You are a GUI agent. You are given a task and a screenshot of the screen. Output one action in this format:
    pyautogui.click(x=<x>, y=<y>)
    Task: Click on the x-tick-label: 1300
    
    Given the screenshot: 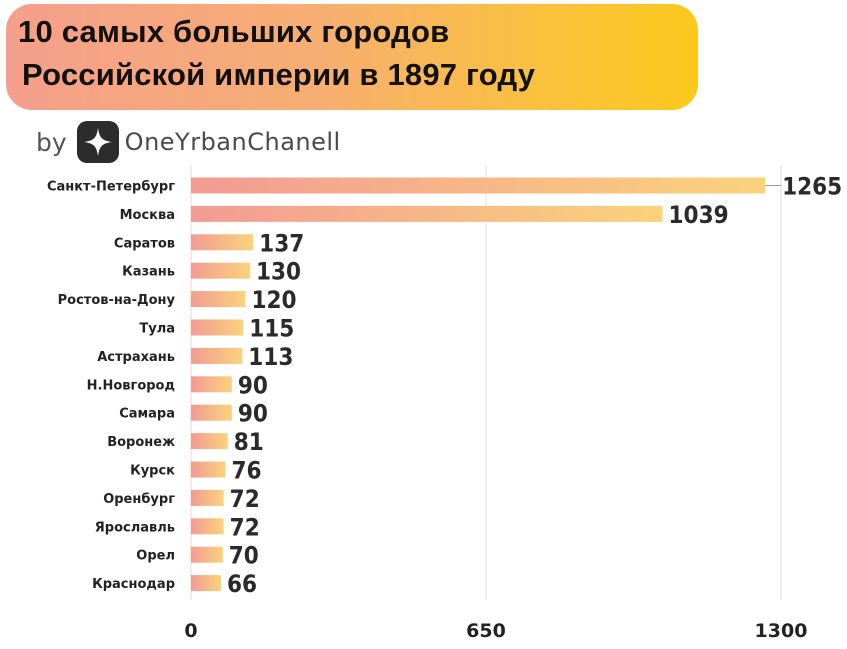 What is the action you would take?
    pyautogui.click(x=781, y=631)
    